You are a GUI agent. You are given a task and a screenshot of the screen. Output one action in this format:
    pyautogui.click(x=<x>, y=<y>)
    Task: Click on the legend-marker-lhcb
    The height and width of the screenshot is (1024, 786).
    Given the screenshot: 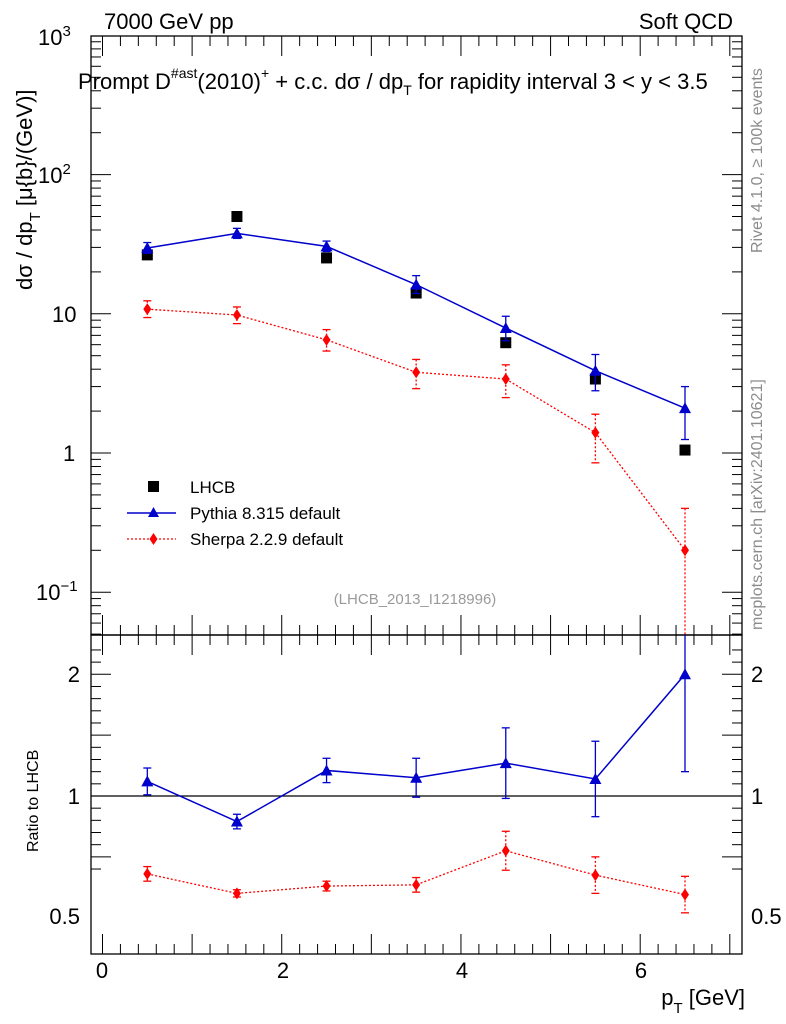 What is the action you would take?
    pyautogui.click(x=153, y=486)
    